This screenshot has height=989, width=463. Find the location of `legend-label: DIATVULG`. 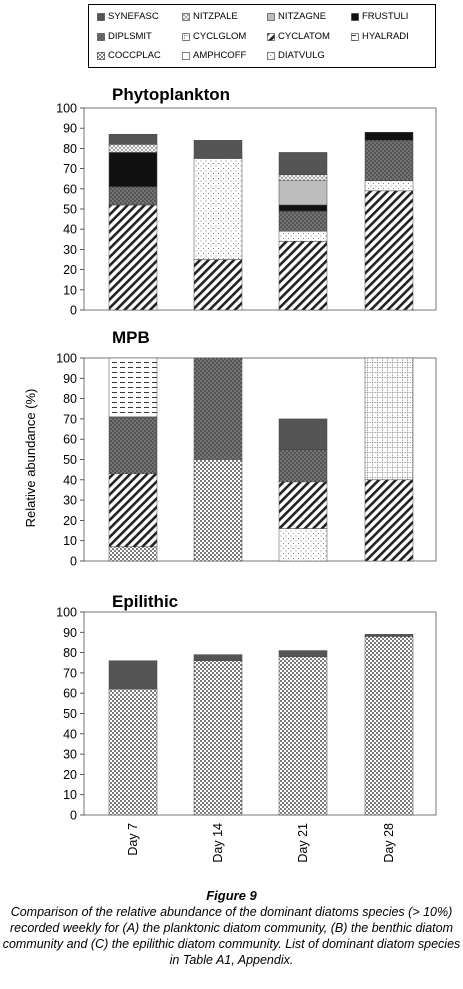

legend-label: DIATVULG is located at coordinates (301, 55).